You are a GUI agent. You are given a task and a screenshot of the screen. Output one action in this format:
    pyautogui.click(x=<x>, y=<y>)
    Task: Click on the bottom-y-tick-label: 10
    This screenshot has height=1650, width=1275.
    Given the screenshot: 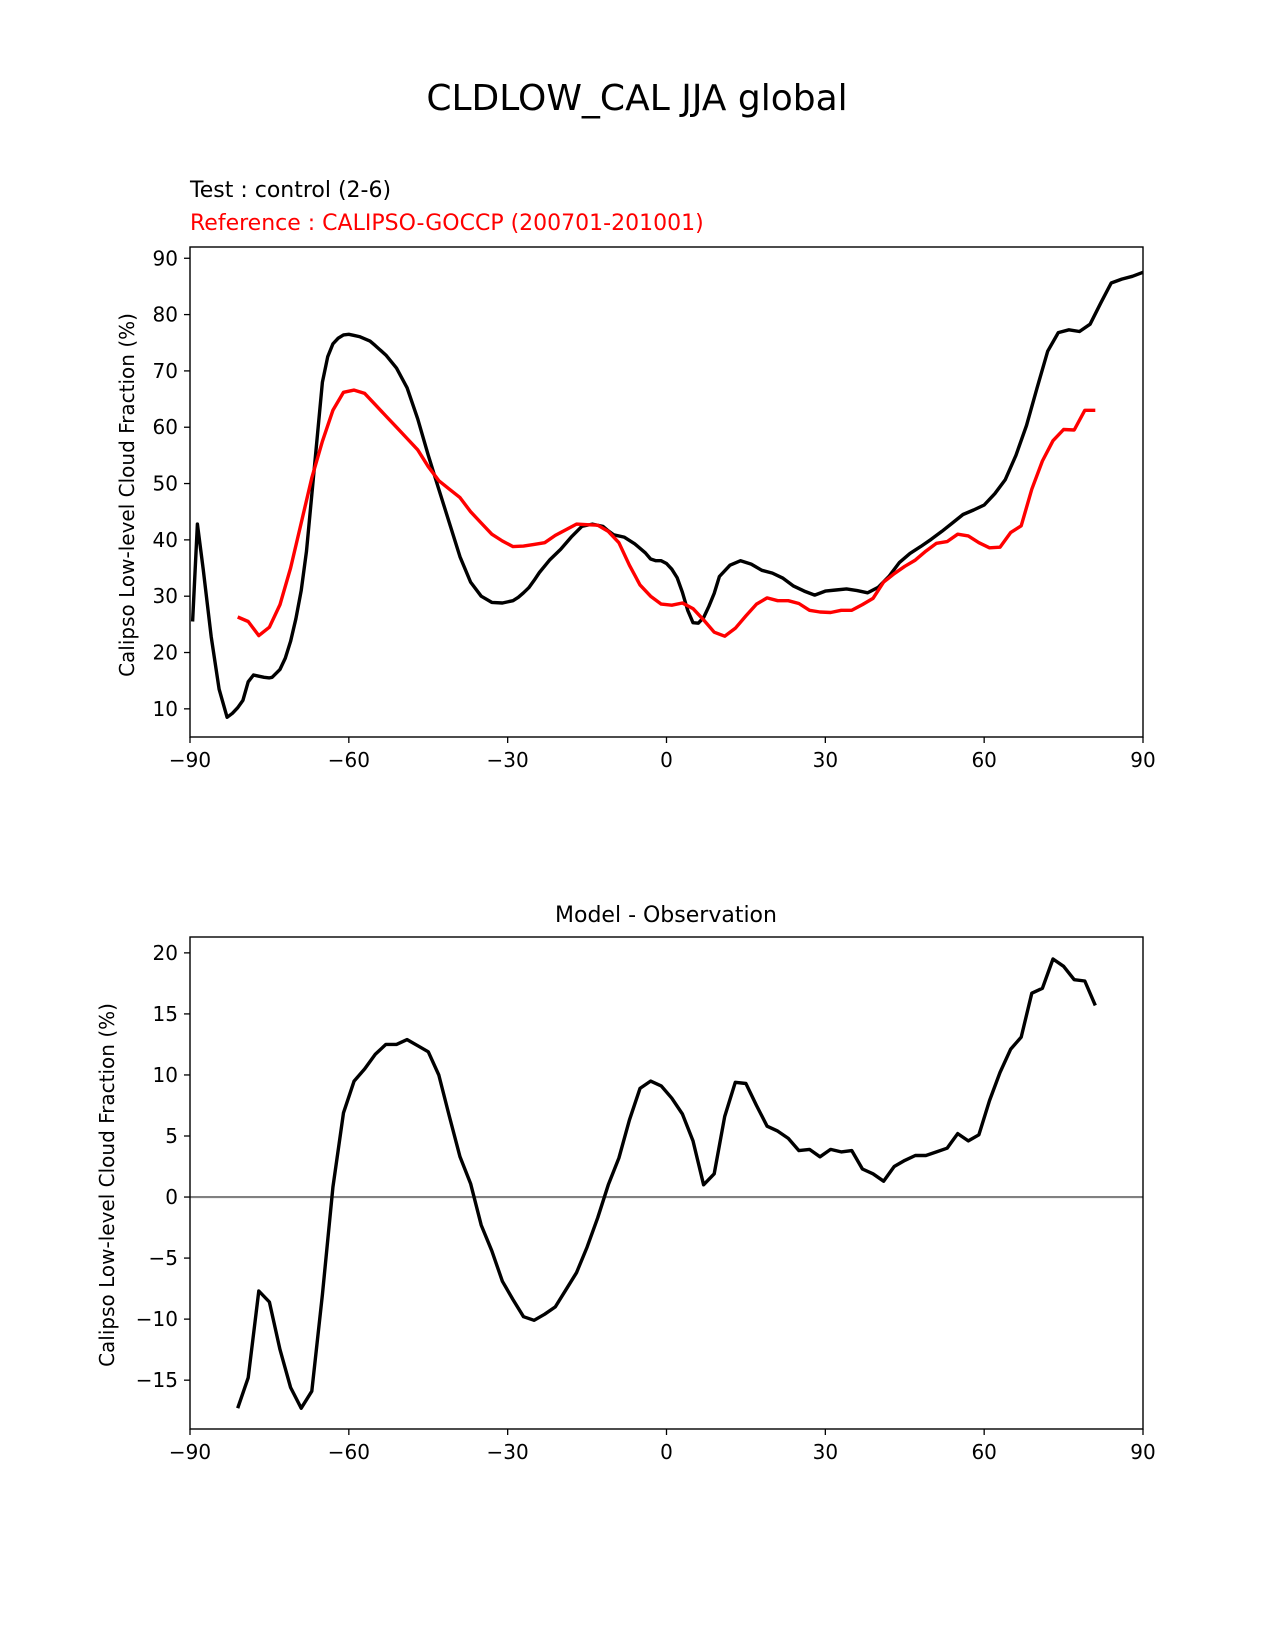 What is the action you would take?
    pyautogui.click(x=165, y=1075)
    